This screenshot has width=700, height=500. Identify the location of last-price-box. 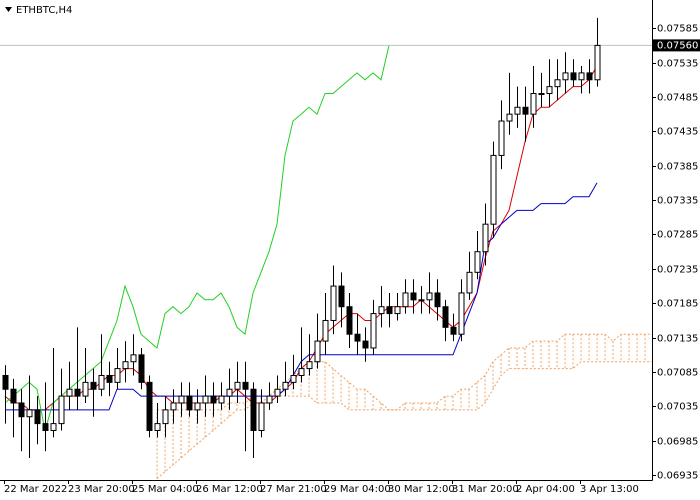
(676, 45).